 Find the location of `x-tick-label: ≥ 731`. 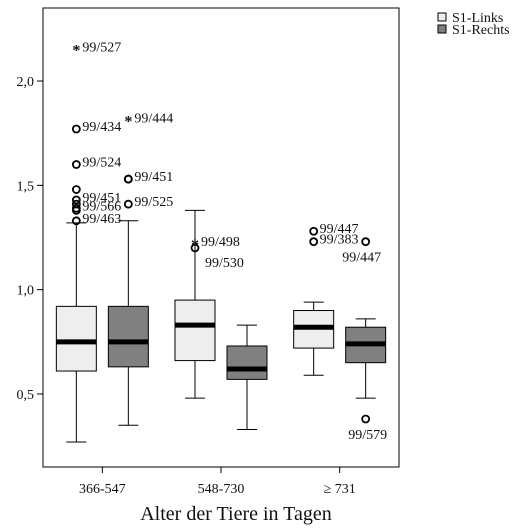

x-tick-label: ≥ 731 is located at coordinates (340, 489).